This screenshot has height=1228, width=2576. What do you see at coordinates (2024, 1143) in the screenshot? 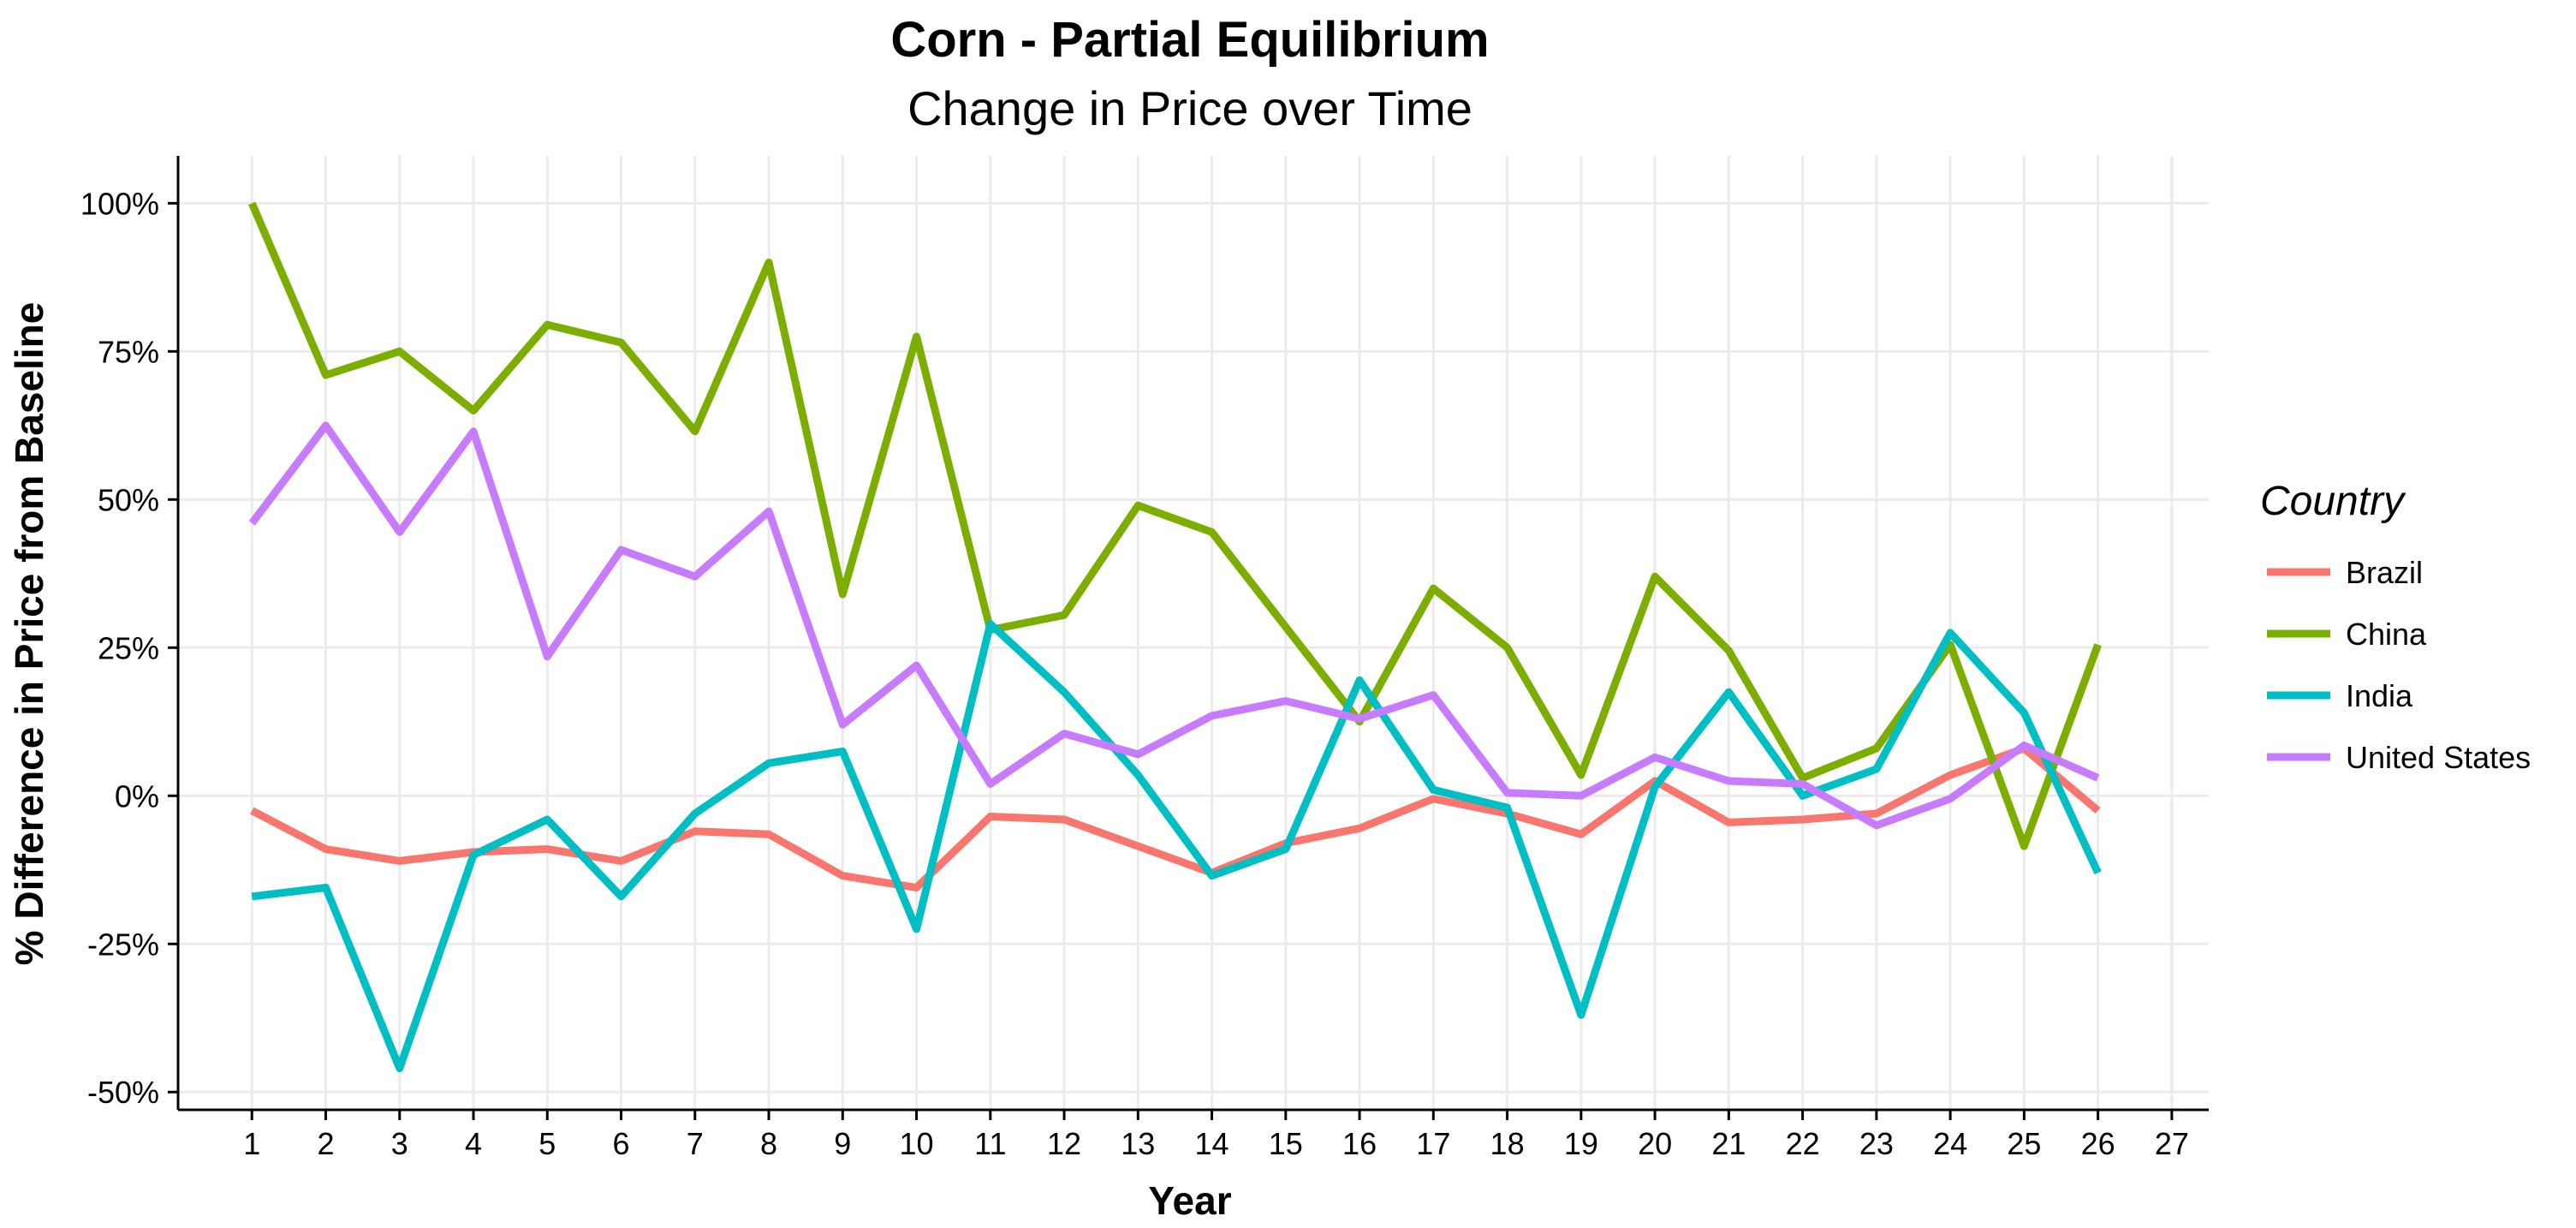
I see `x-tick-label: 25` at bounding box center [2024, 1143].